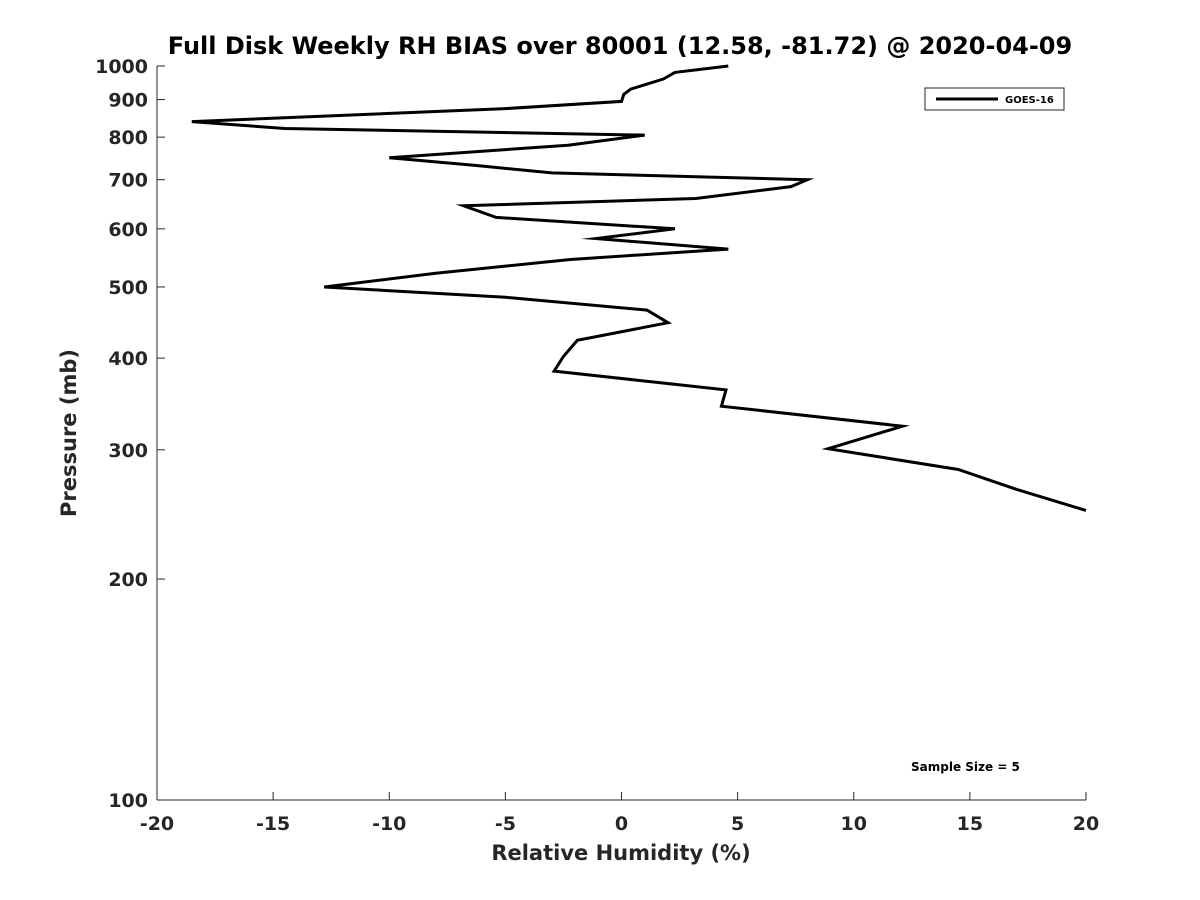  Describe the element at coordinates (1086, 824) in the screenshot. I see `x-tick-label: 20` at that location.